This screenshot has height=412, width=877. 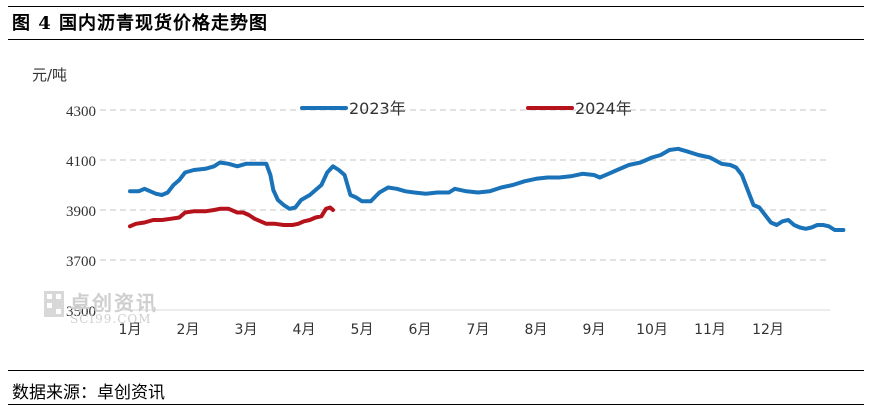 What do you see at coordinates (88, 393) in the screenshot?
I see `data-source: 数据来源：卓创资讯` at bounding box center [88, 393].